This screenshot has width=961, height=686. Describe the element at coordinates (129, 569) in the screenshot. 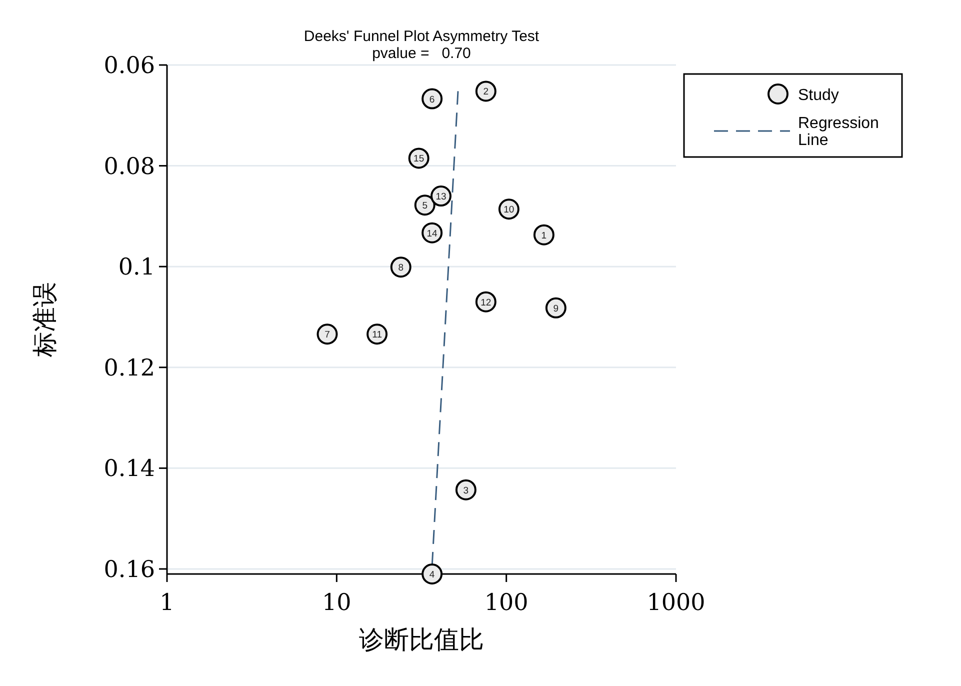

I see `ytick: 0.16` at that location.